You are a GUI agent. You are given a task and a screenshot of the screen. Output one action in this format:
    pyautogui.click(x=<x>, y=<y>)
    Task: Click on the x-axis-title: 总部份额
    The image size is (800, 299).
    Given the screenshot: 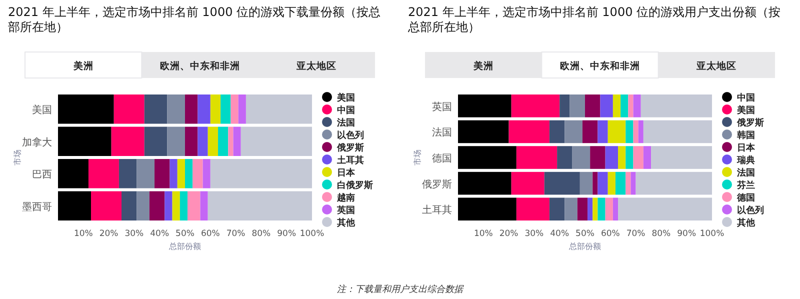 What is the action you would take?
    pyautogui.click(x=584, y=246)
    